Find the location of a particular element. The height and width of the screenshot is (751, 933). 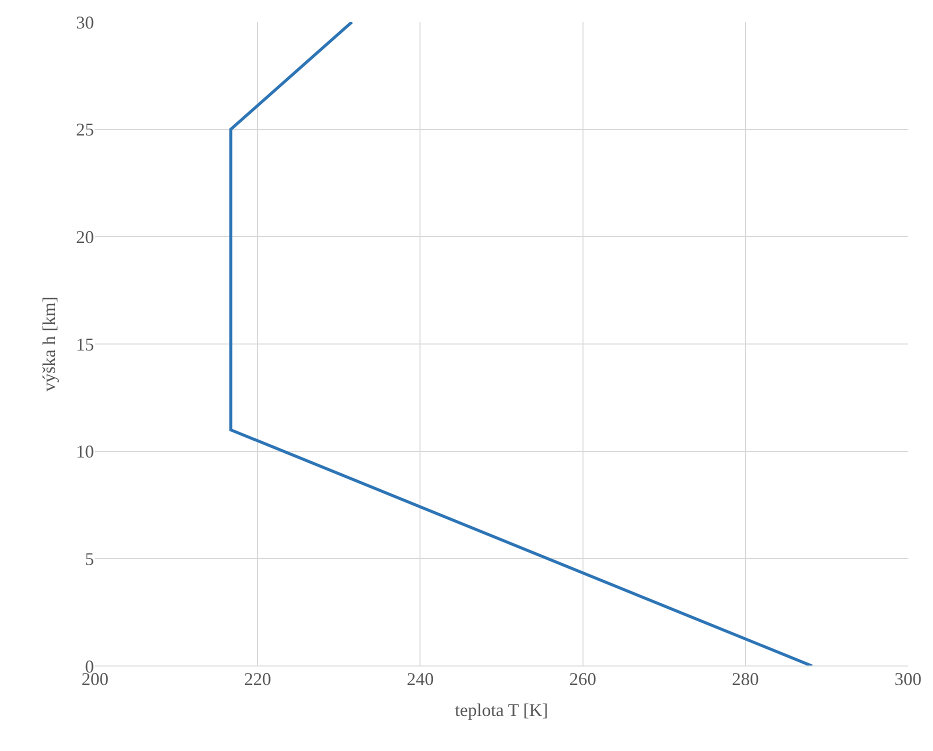

y-tick-label: 20 is located at coordinates (85, 236).